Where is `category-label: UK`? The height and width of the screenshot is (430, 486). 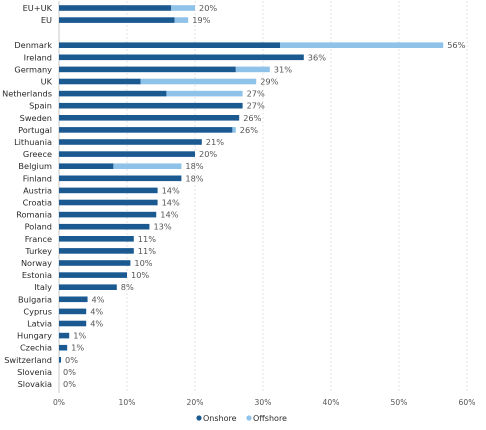
category-label: UK is located at coordinates (47, 82).